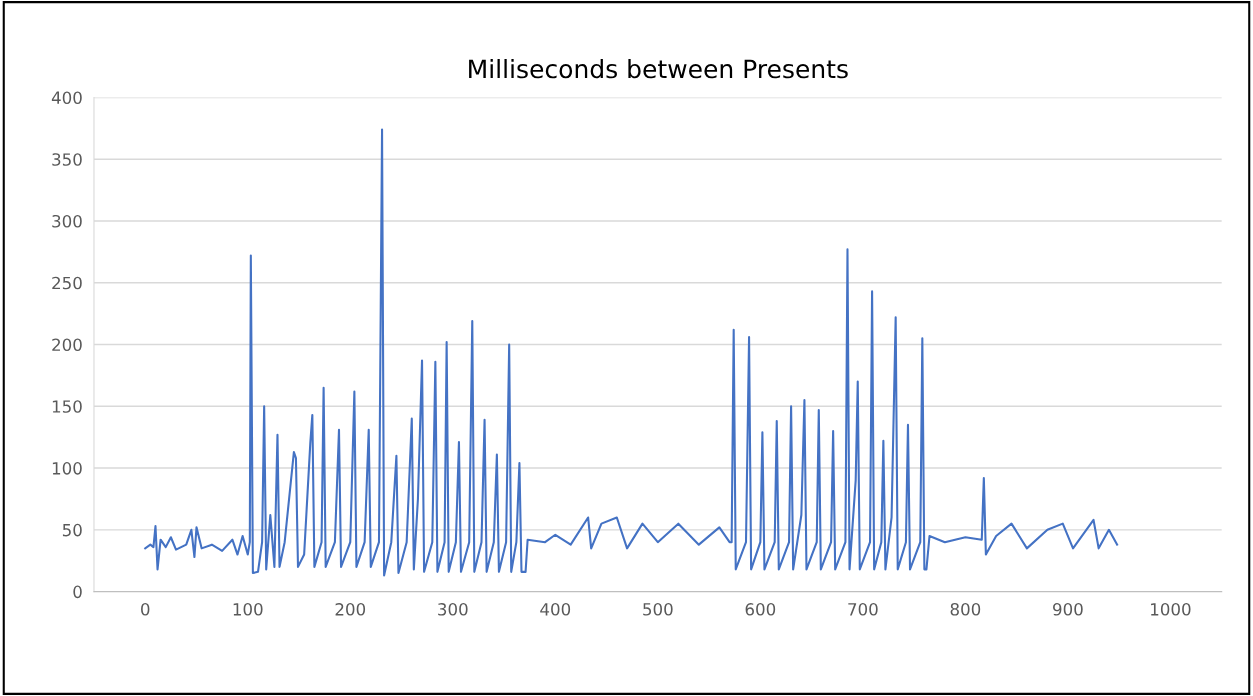  What do you see at coordinates (67, 221) in the screenshot?
I see `y-tick-label: 300` at bounding box center [67, 221].